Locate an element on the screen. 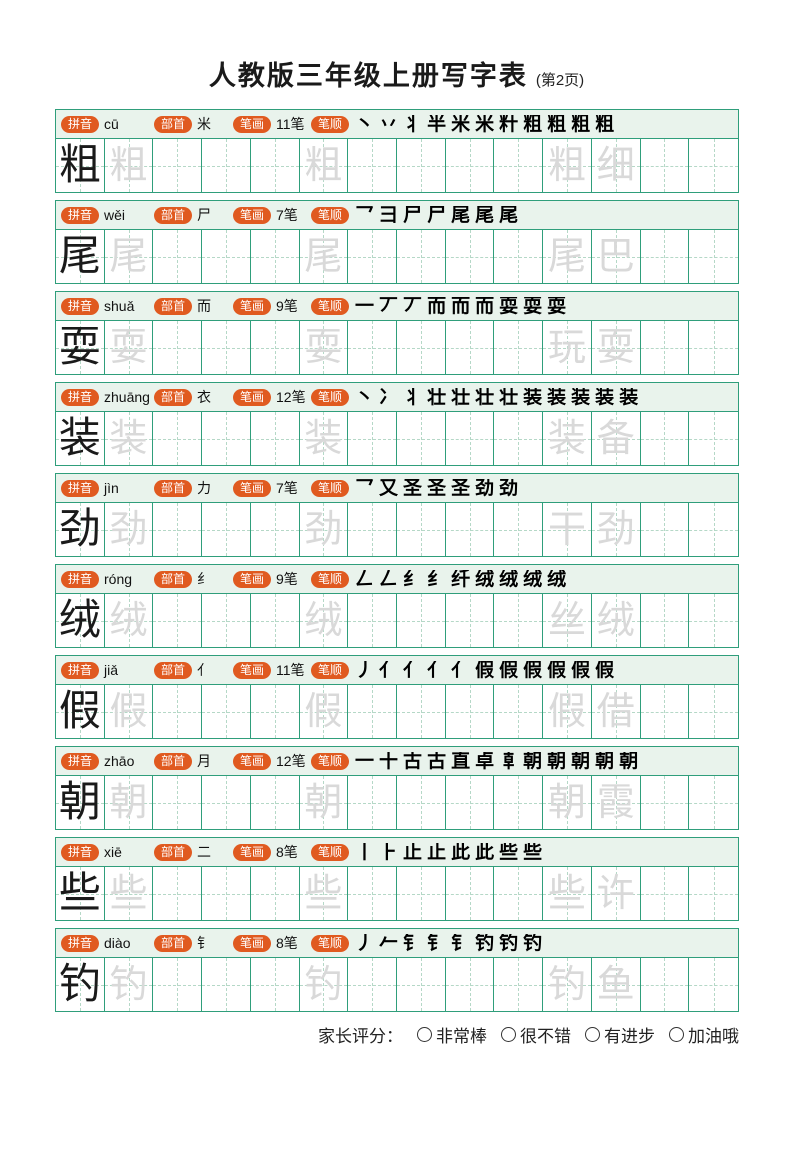 This screenshot has width=793, height=1176. row-header: 拼音 cū 部首米笔画 11笔 笔顺丶丷丬半米米籵粗粗粗粗 is located at coordinates (397, 124).